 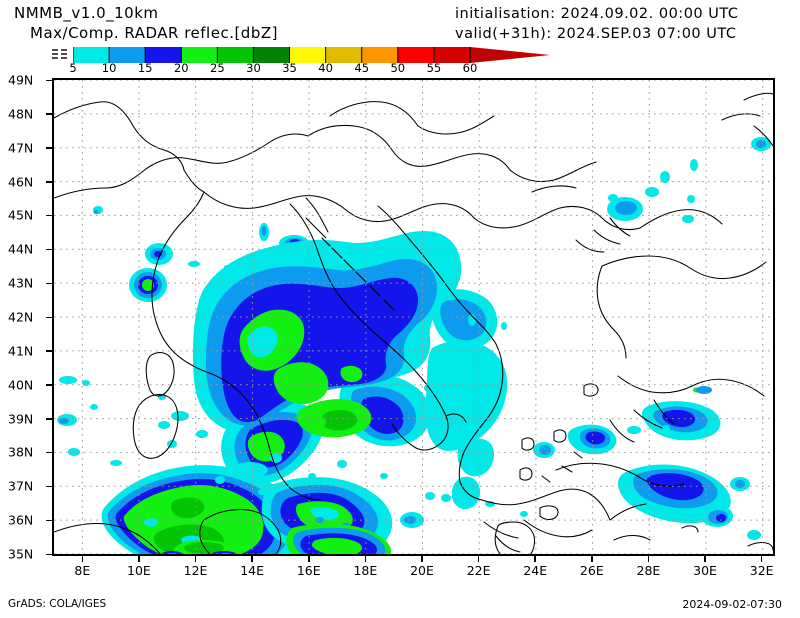 What do you see at coordinates (252, 570) in the screenshot?
I see `longitude-tick-label: 14E` at bounding box center [252, 570].